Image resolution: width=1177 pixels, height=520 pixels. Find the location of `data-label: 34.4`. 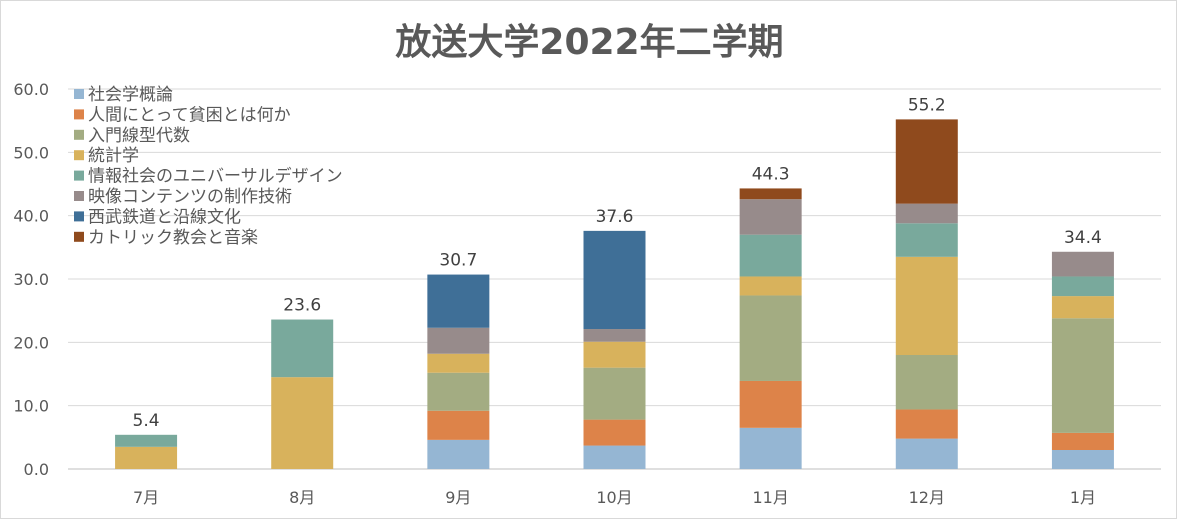

data-label: 34.4 is located at coordinates (1083, 238).